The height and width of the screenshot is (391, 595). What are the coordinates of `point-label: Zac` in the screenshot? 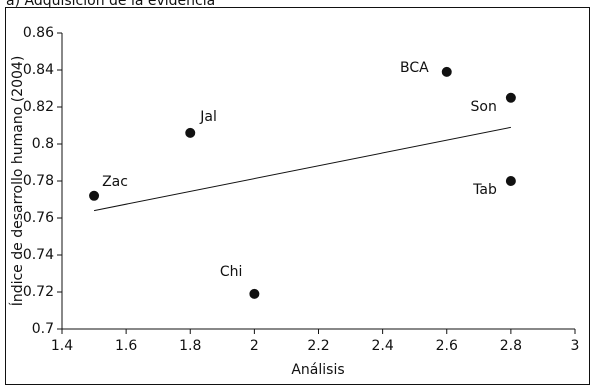 It's located at (115, 182).